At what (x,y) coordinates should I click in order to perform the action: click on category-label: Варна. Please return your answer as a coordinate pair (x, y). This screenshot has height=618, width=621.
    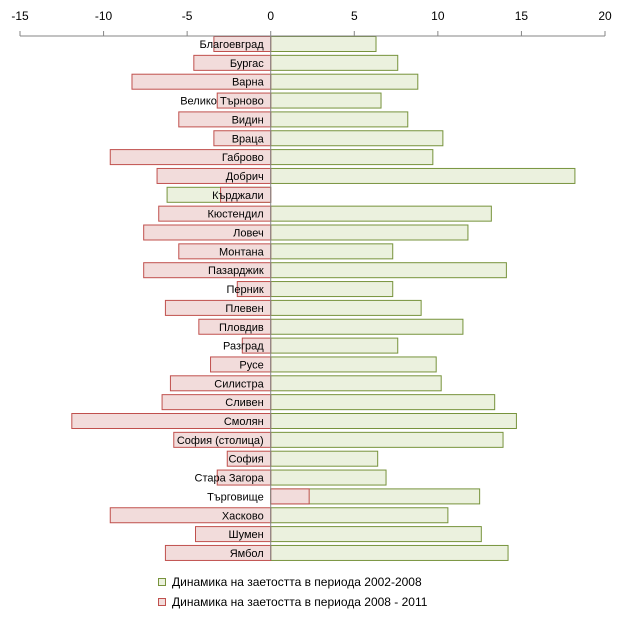
    Looking at the image, I should click on (248, 83).